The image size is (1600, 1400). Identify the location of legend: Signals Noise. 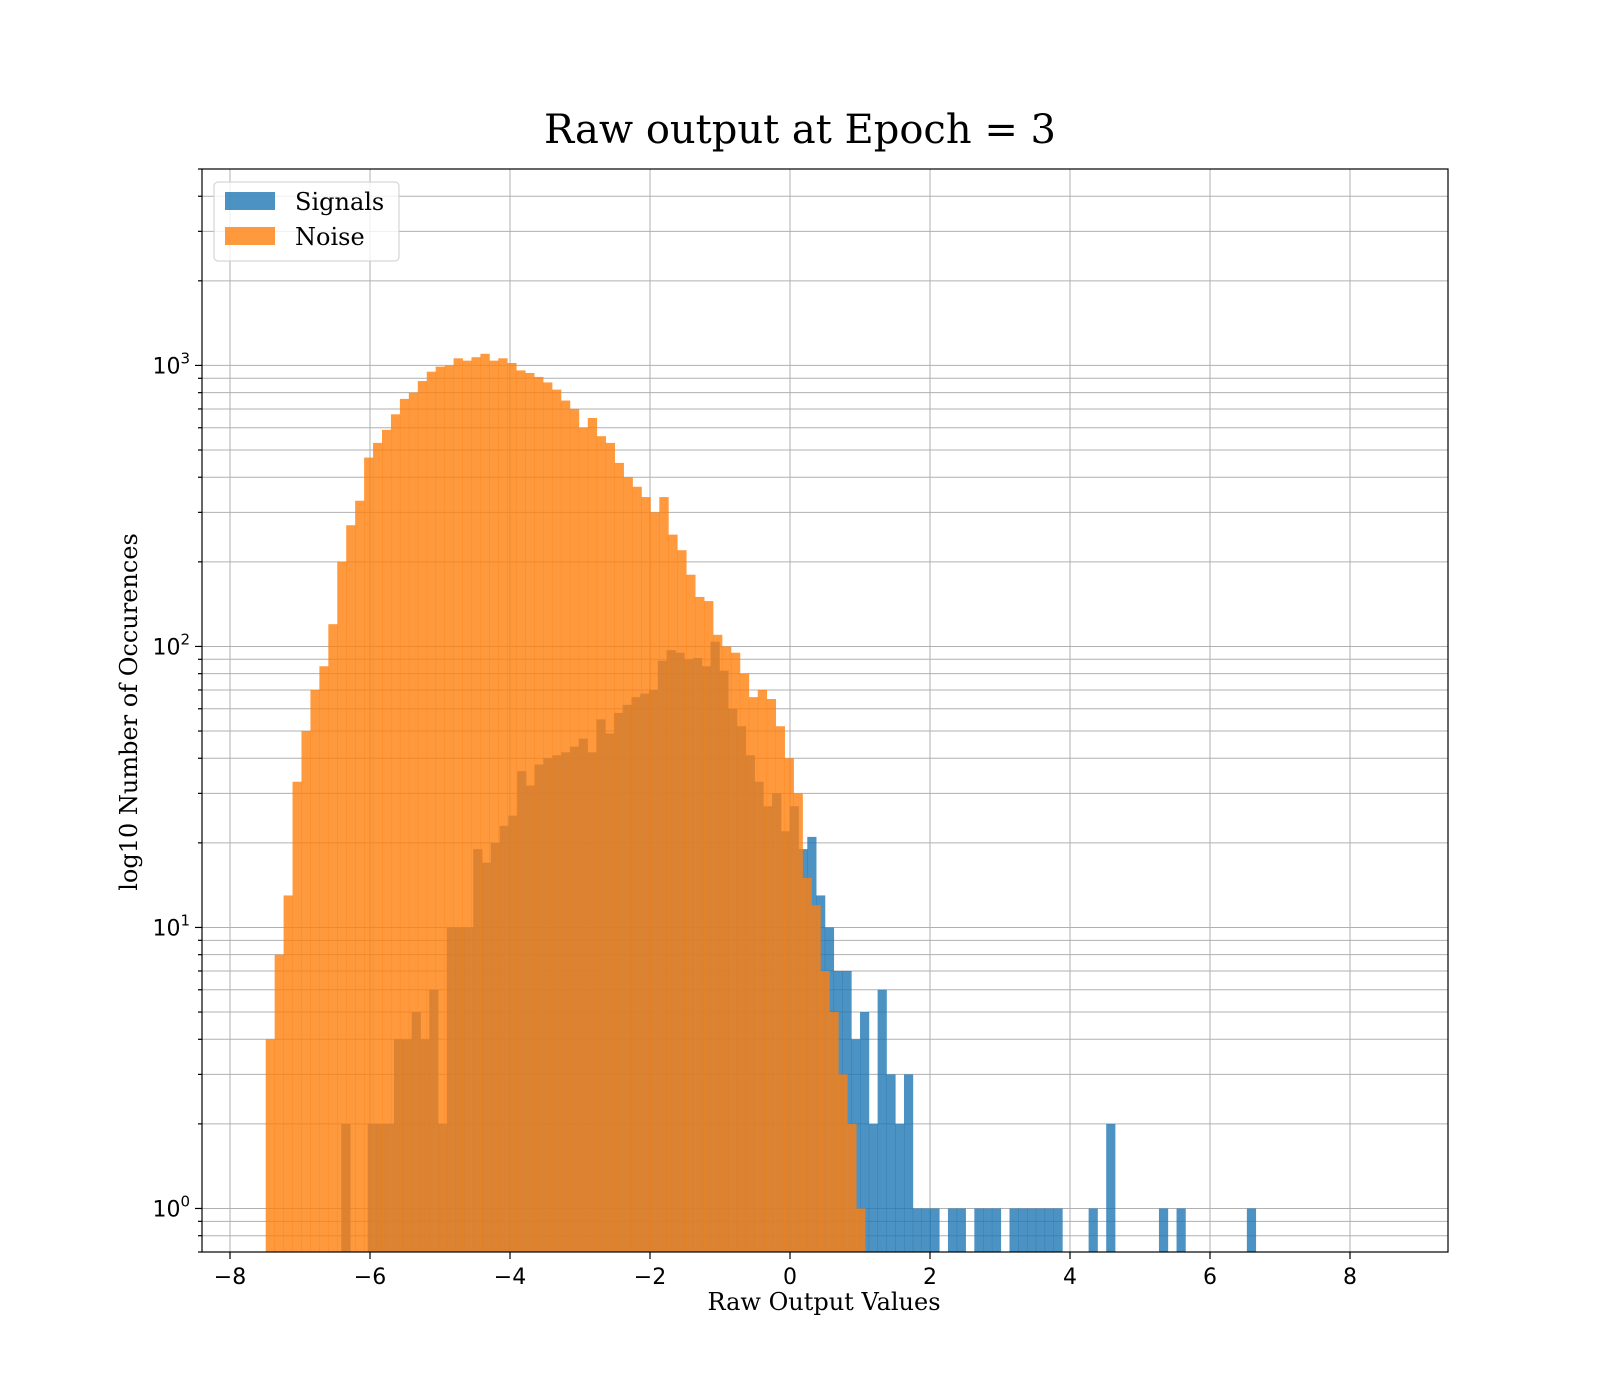
(306, 221).